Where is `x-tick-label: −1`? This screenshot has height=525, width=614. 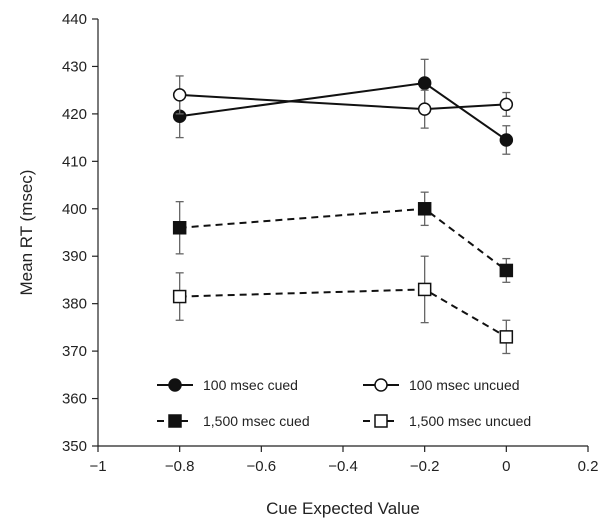
x-tick-label: −1 is located at coordinates (97, 466).